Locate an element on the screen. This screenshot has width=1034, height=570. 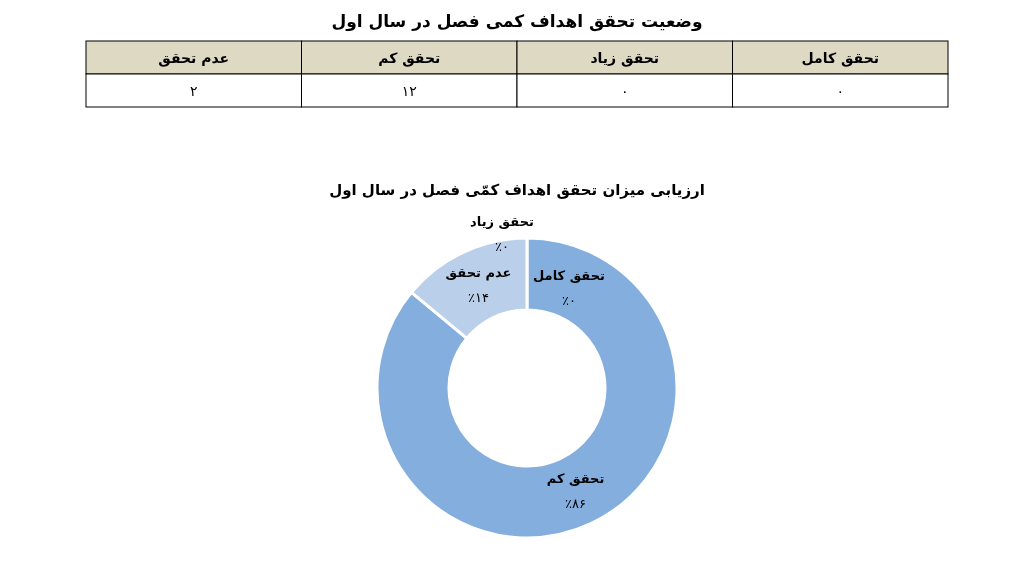
data-label: ۱۲ is located at coordinates (409, 91).